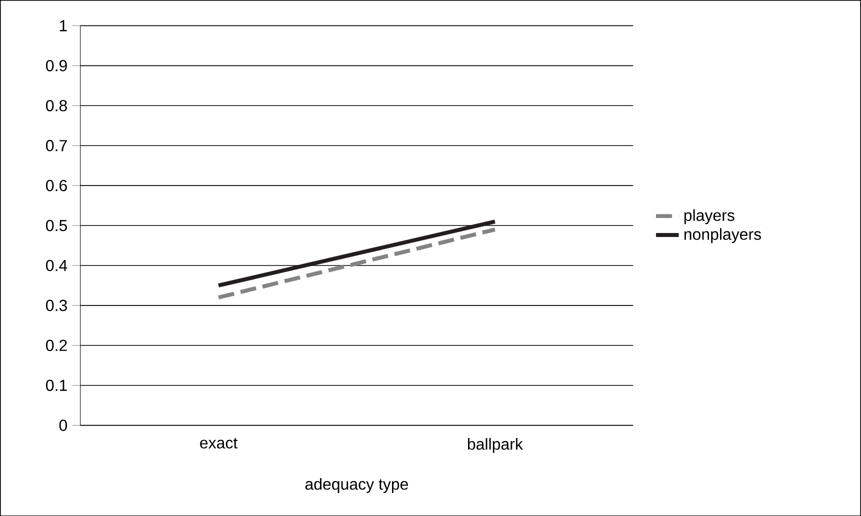 This screenshot has height=516, width=861. What do you see at coordinates (56, 106) in the screenshot?
I see `y-tick-label: 0.8` at bounding box center [56, 106].